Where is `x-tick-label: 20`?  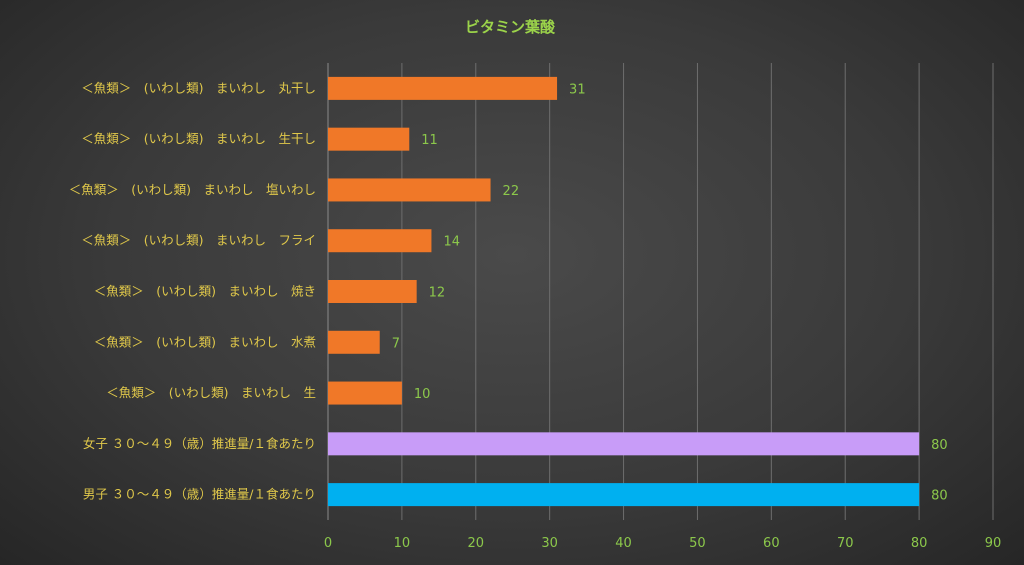 x-tick-label: 20 is located at coordinates (476, 543).